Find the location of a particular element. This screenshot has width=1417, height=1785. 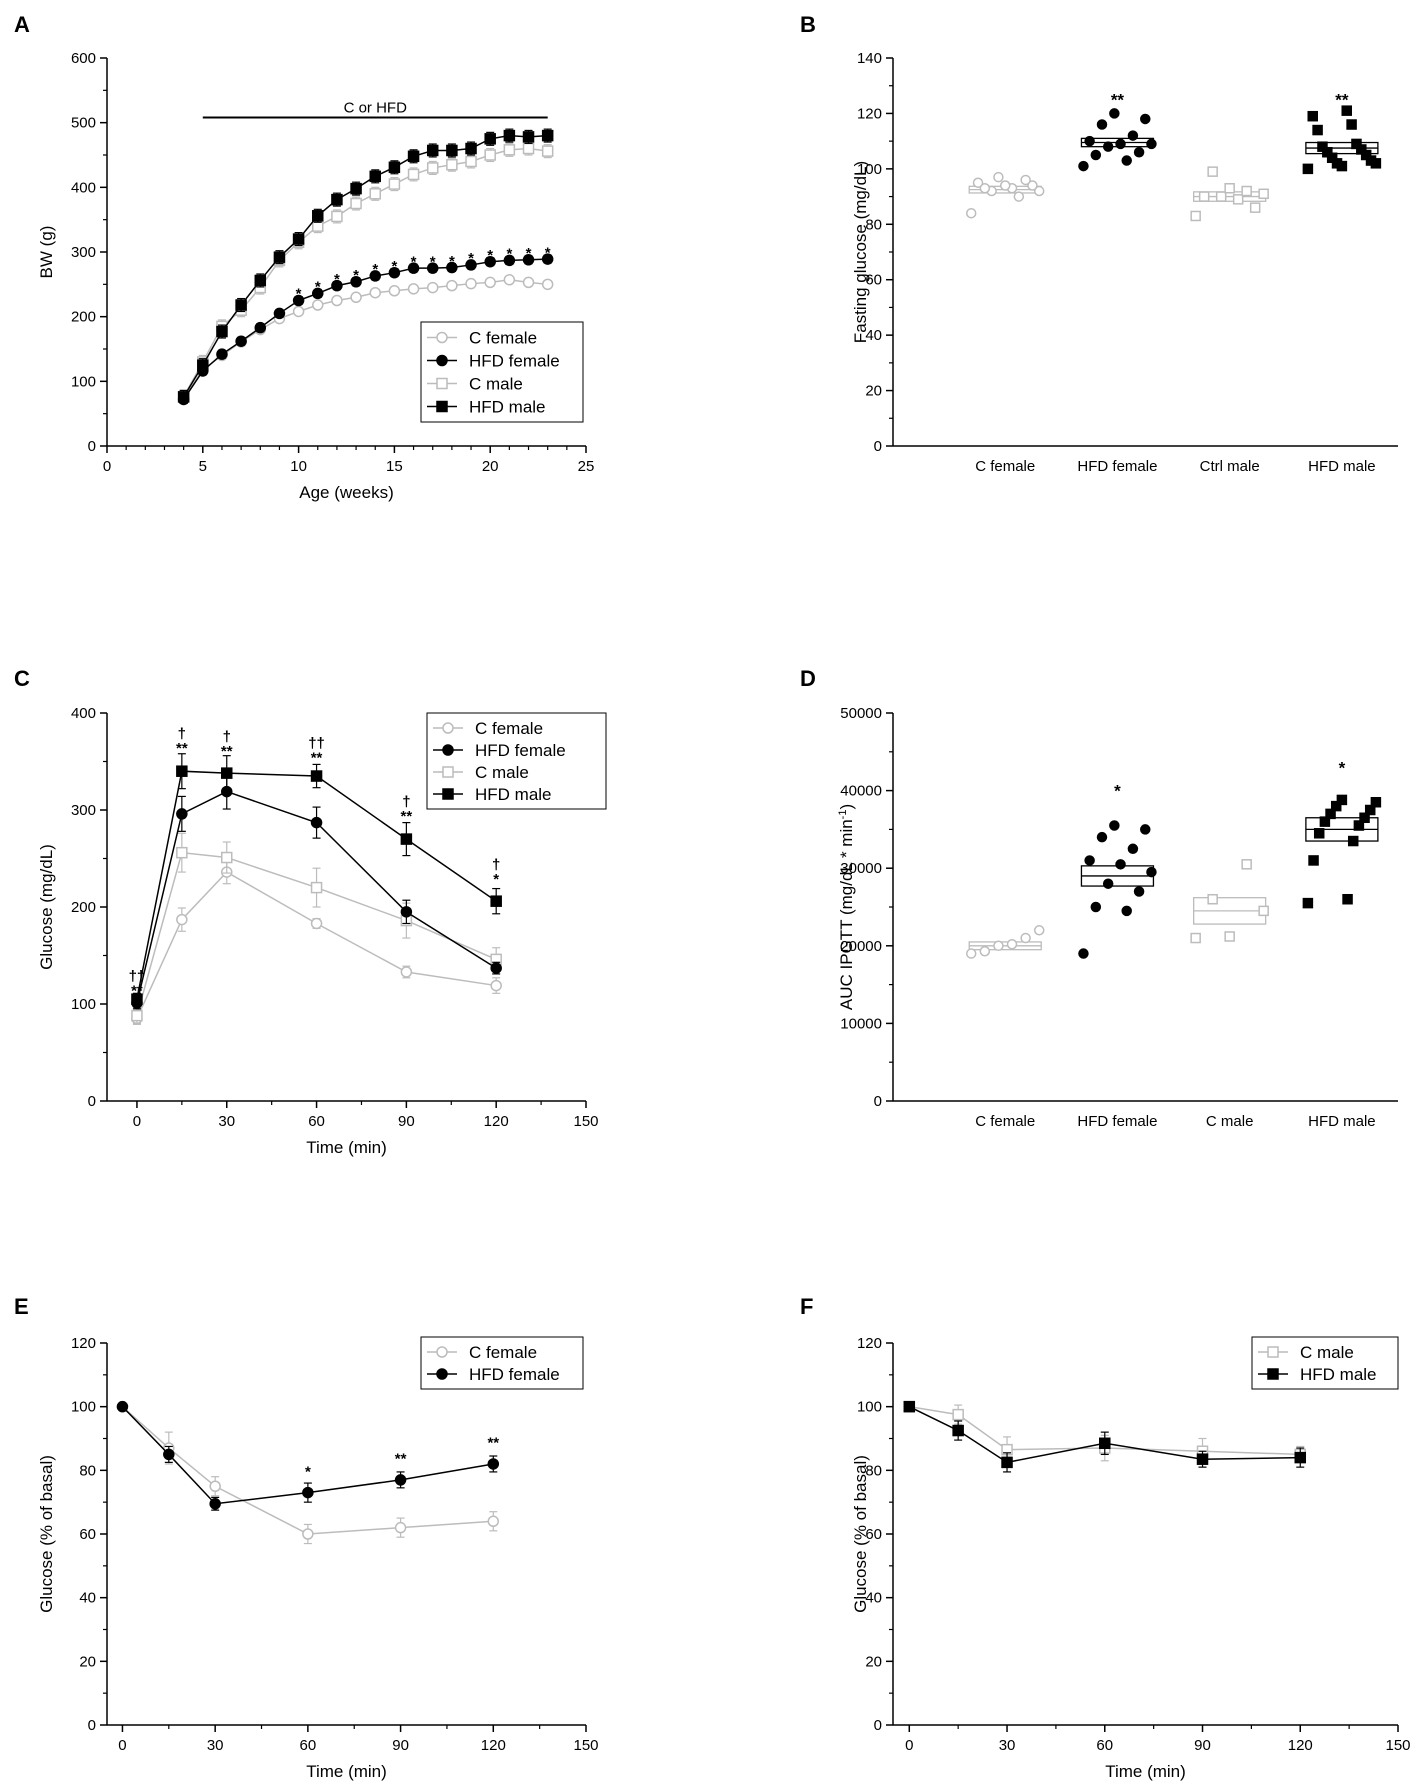

legend-label: C female is located at coordinates (509, 728).